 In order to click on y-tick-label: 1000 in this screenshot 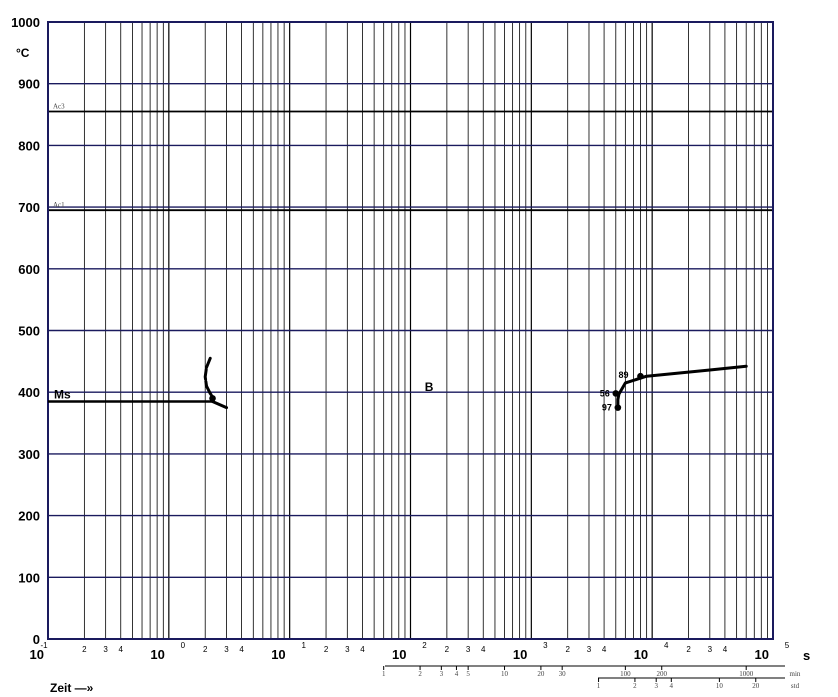, I will do `click(25, 22)`.